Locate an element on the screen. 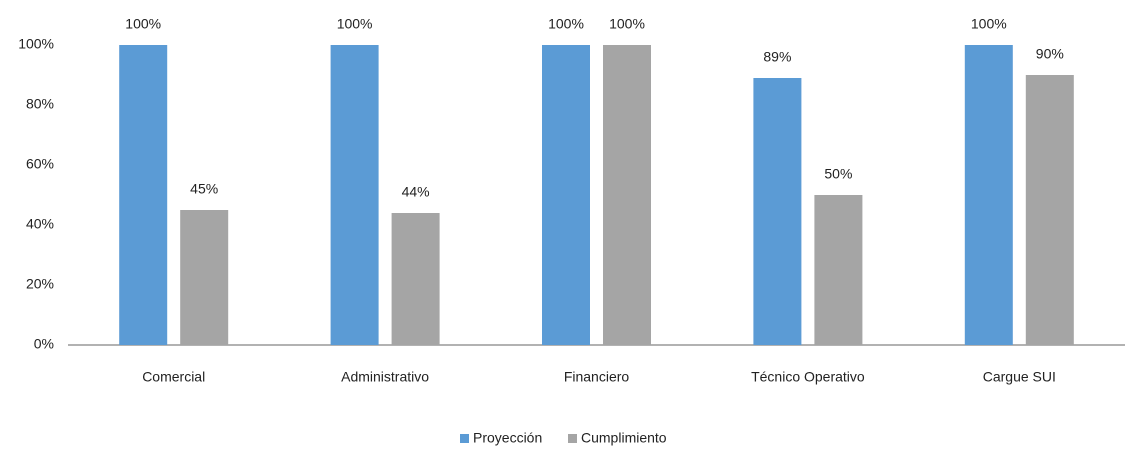 This screenshot has width=1141, height=457. x-tick-label: Técnico Operativo is located at coordinates (808, 377).